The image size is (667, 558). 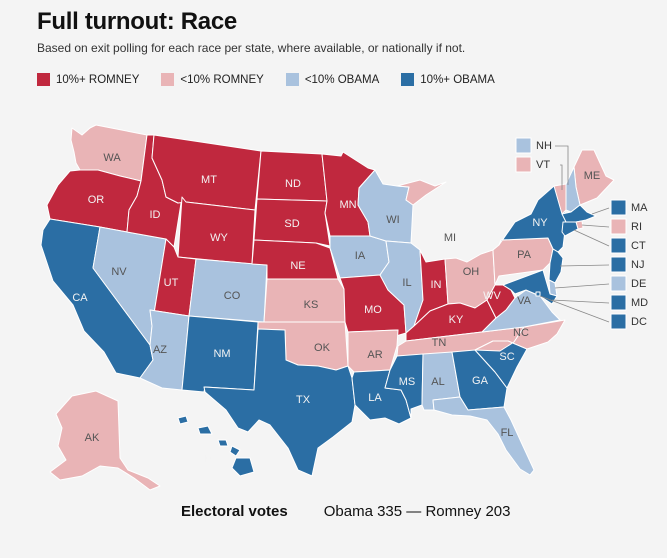 I want to click on side-box-label: MD, so click(x=639, y=303).